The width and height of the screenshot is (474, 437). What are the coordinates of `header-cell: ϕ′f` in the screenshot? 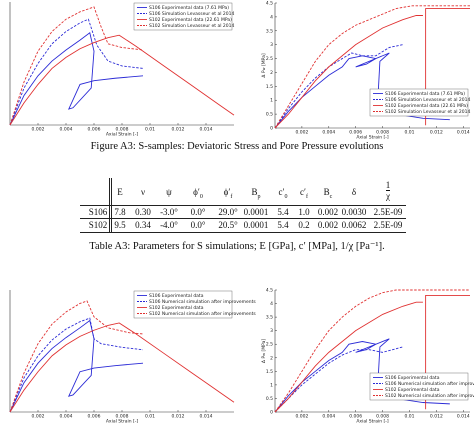 It's located at (228, 193).